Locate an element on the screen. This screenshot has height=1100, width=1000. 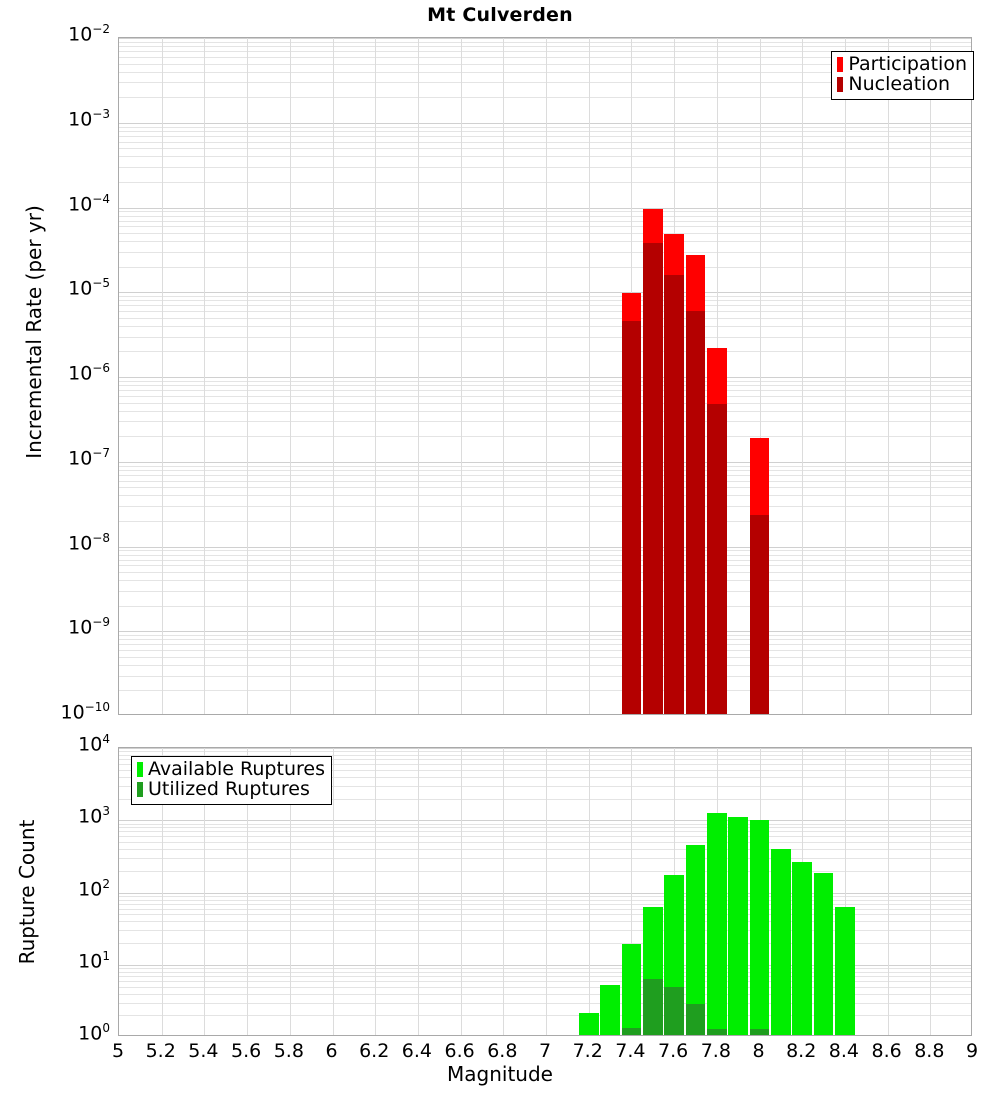
y-tick-label: 10⁻⁷ is located at coordinates (89, 457).